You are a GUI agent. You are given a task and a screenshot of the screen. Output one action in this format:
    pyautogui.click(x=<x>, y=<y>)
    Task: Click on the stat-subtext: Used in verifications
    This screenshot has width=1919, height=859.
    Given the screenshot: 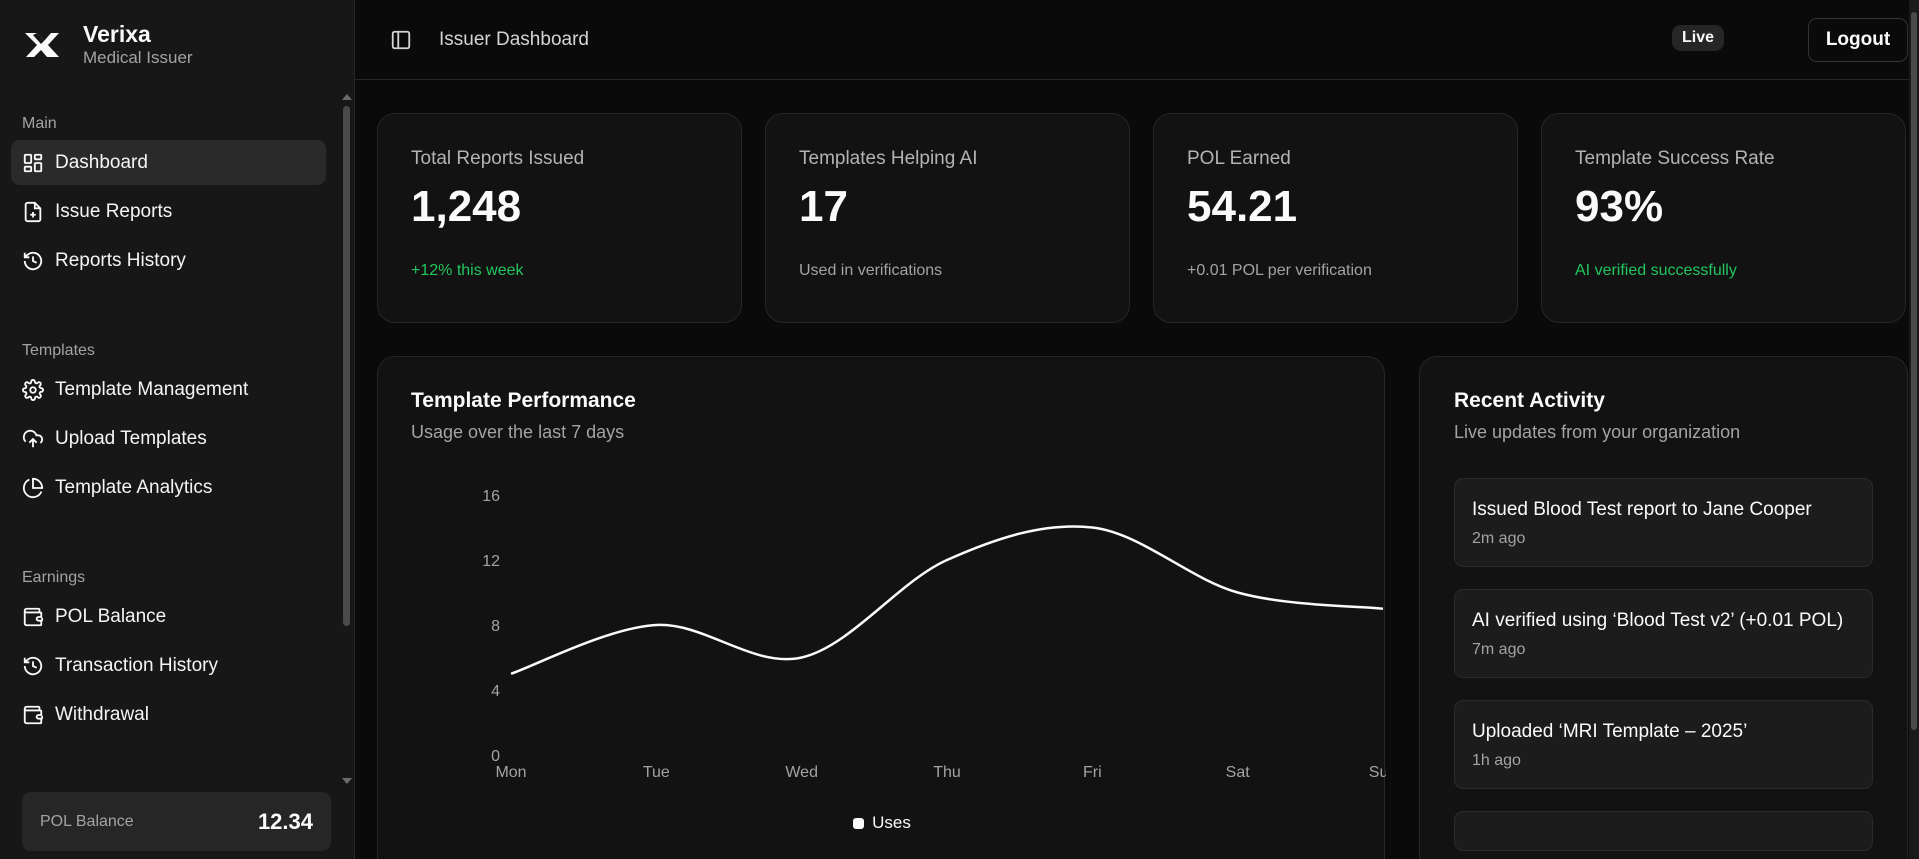 What is the action you would take?
    pyautogui.click(x=871, y=270)
    